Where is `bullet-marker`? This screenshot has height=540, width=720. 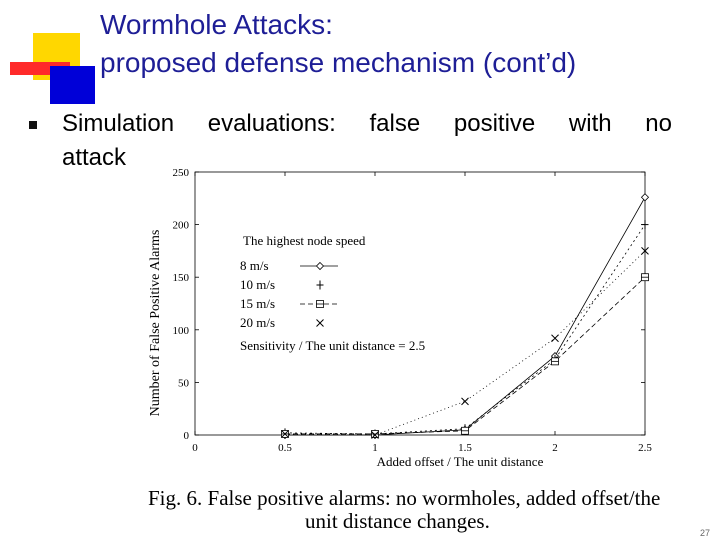
bullet-marker is located at coordinates (33, 125).